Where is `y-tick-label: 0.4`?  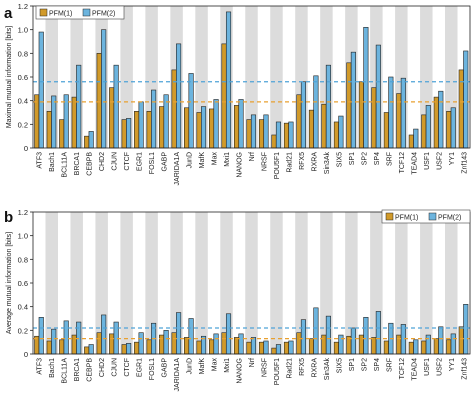 y-tick-label: 0.4 is located at coordinates (23, 101).